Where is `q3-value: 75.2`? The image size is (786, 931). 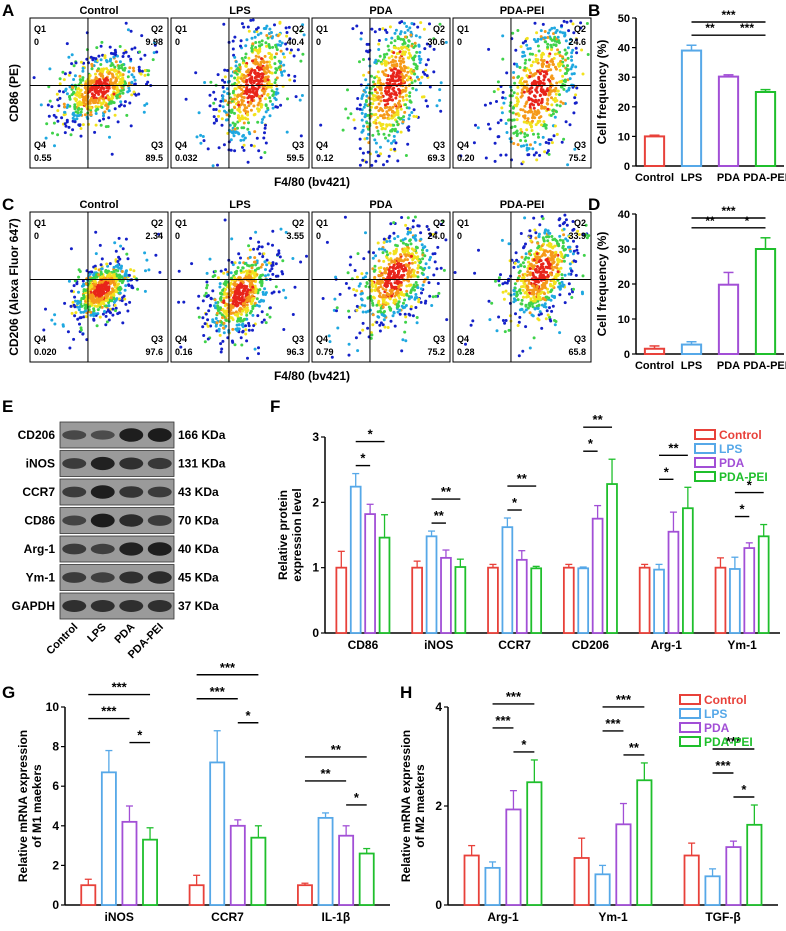
q3-value: 75.2 is located at coordinates (436, 352).